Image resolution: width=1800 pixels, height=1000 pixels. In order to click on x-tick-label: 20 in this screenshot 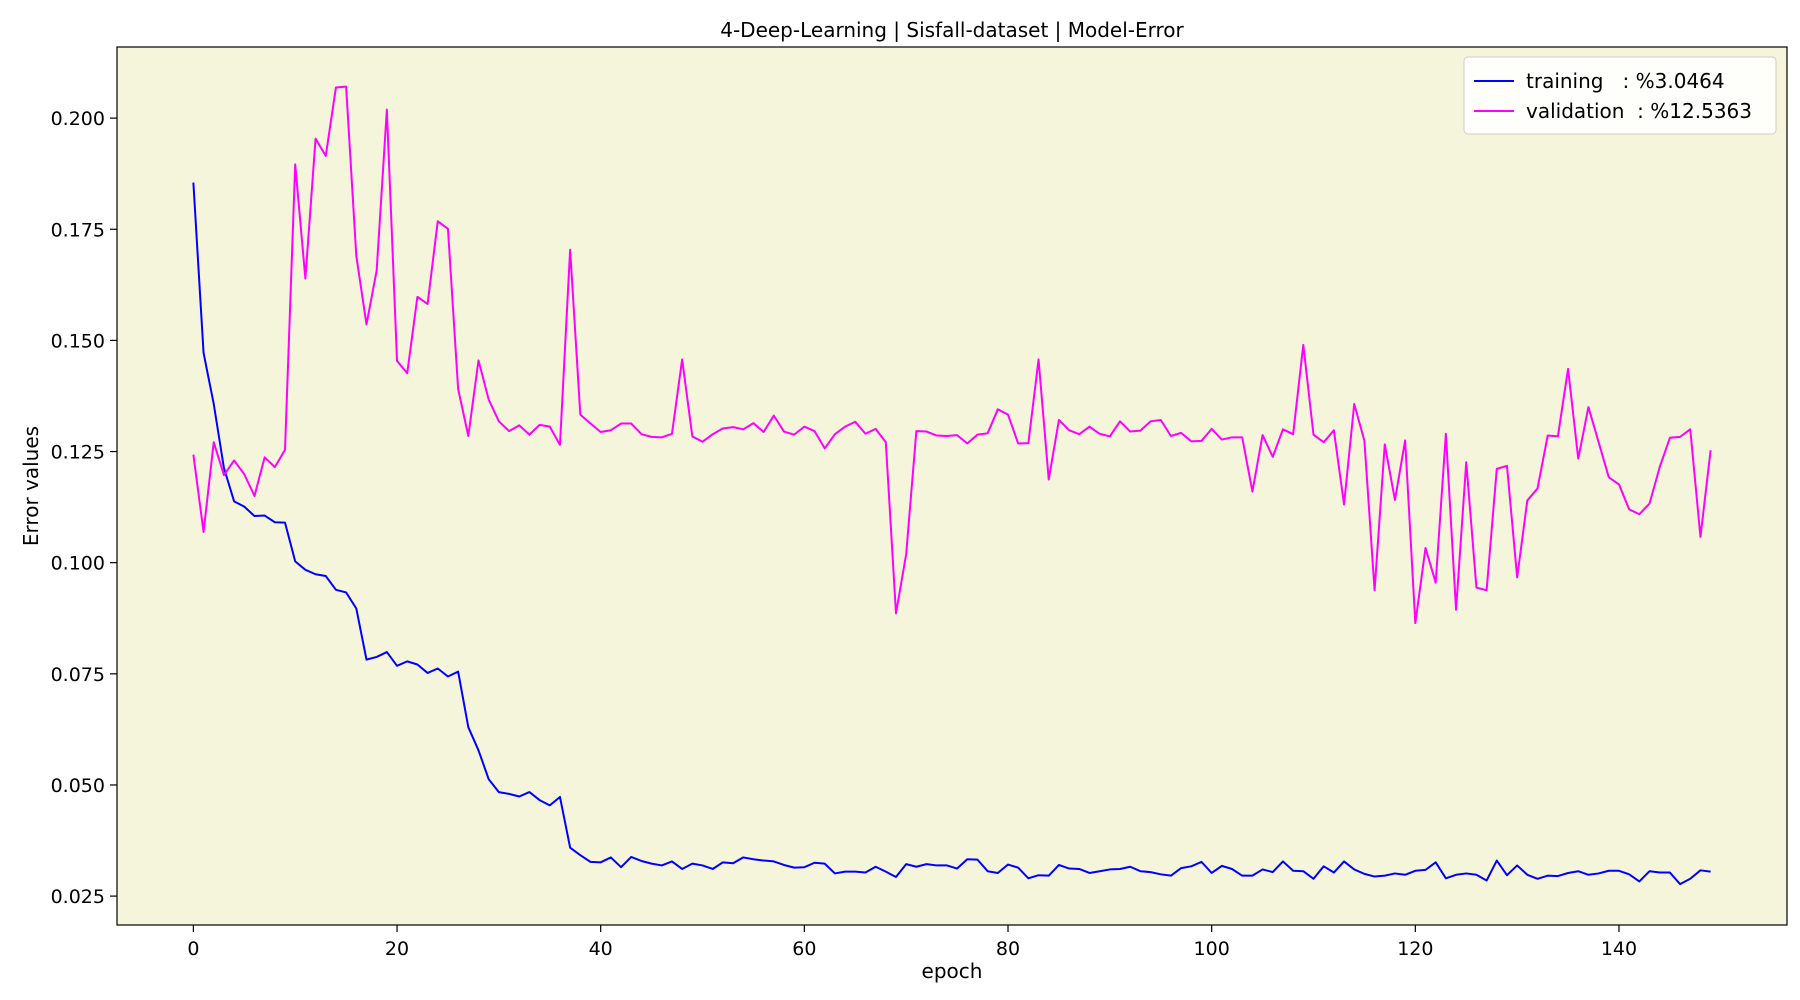, I will do `click(397, 949)`.